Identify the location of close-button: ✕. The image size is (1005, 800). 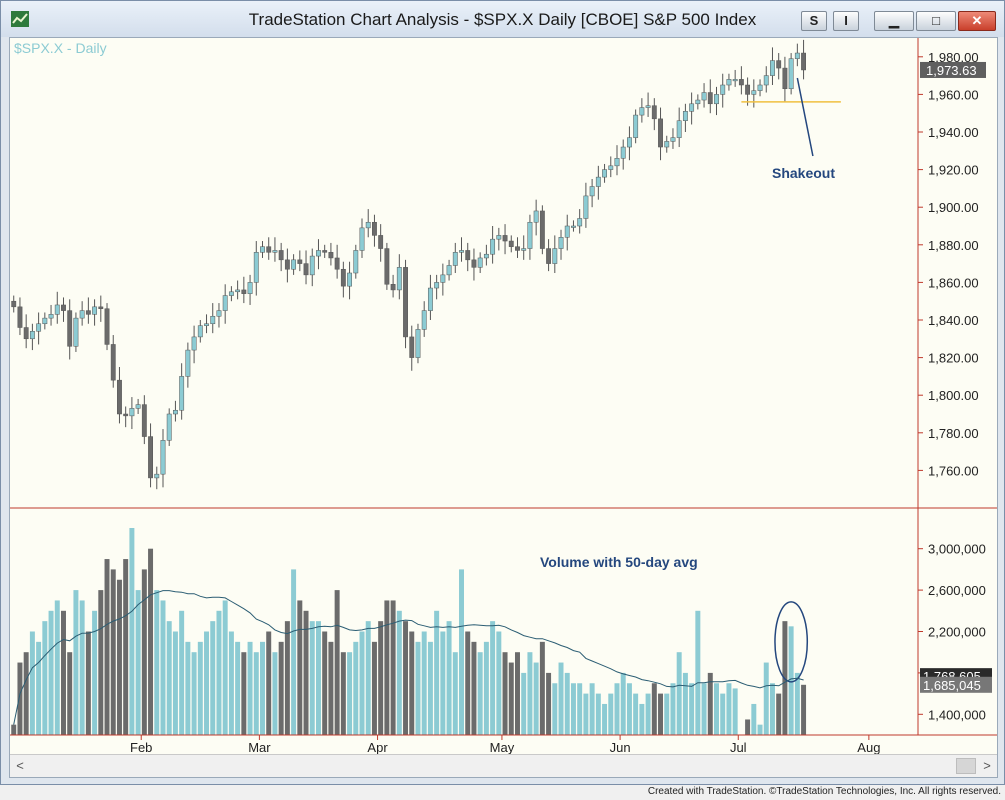
(977, 21).